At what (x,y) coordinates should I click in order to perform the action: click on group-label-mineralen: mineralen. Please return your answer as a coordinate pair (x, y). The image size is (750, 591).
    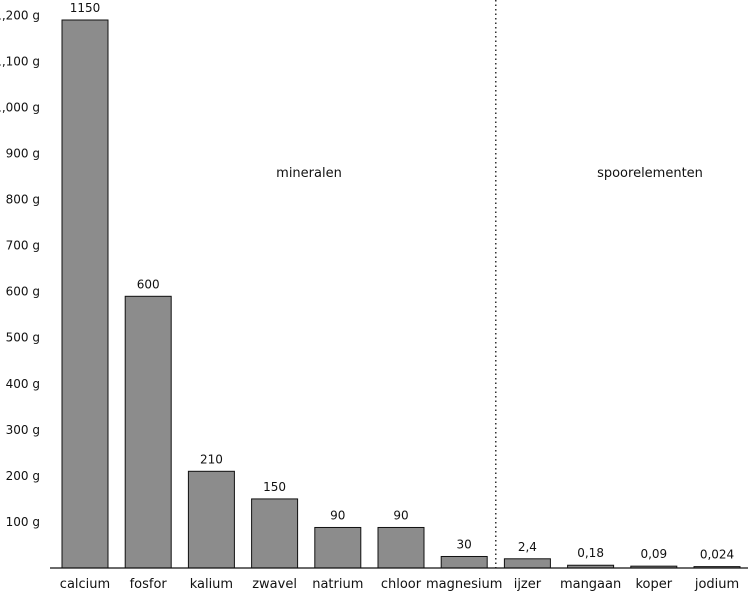
    Looking at the image, I should click on (309, 173).